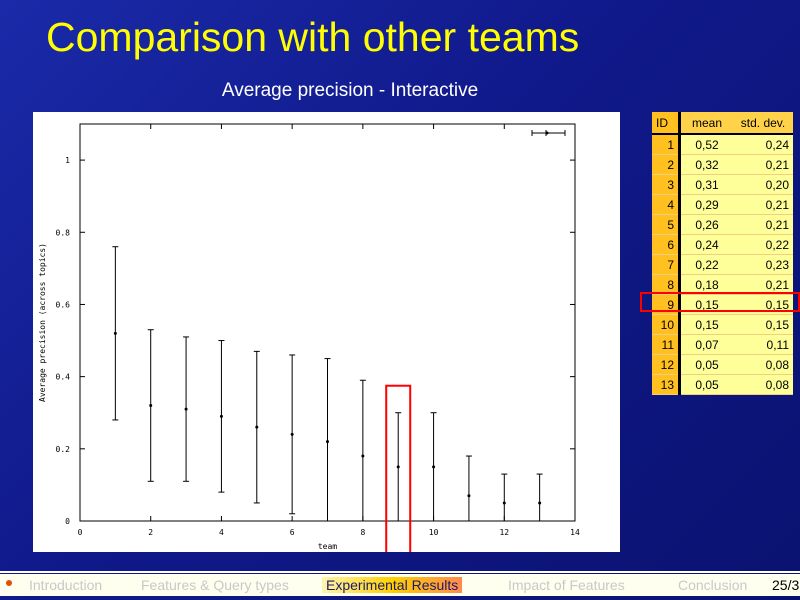  What do you see at coordinates (9, 583) in the screenshot?
I see `nav-bullet-icon` at bounding box center [9, 583].